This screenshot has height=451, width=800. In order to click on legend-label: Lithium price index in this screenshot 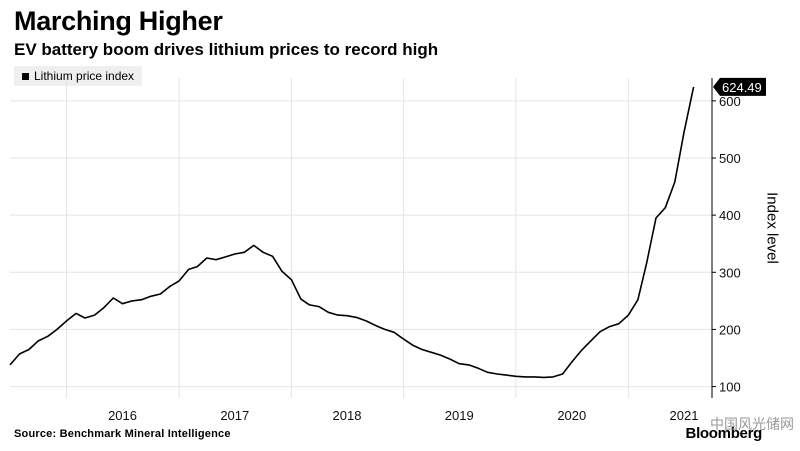, I will do `click(84, 76)`.